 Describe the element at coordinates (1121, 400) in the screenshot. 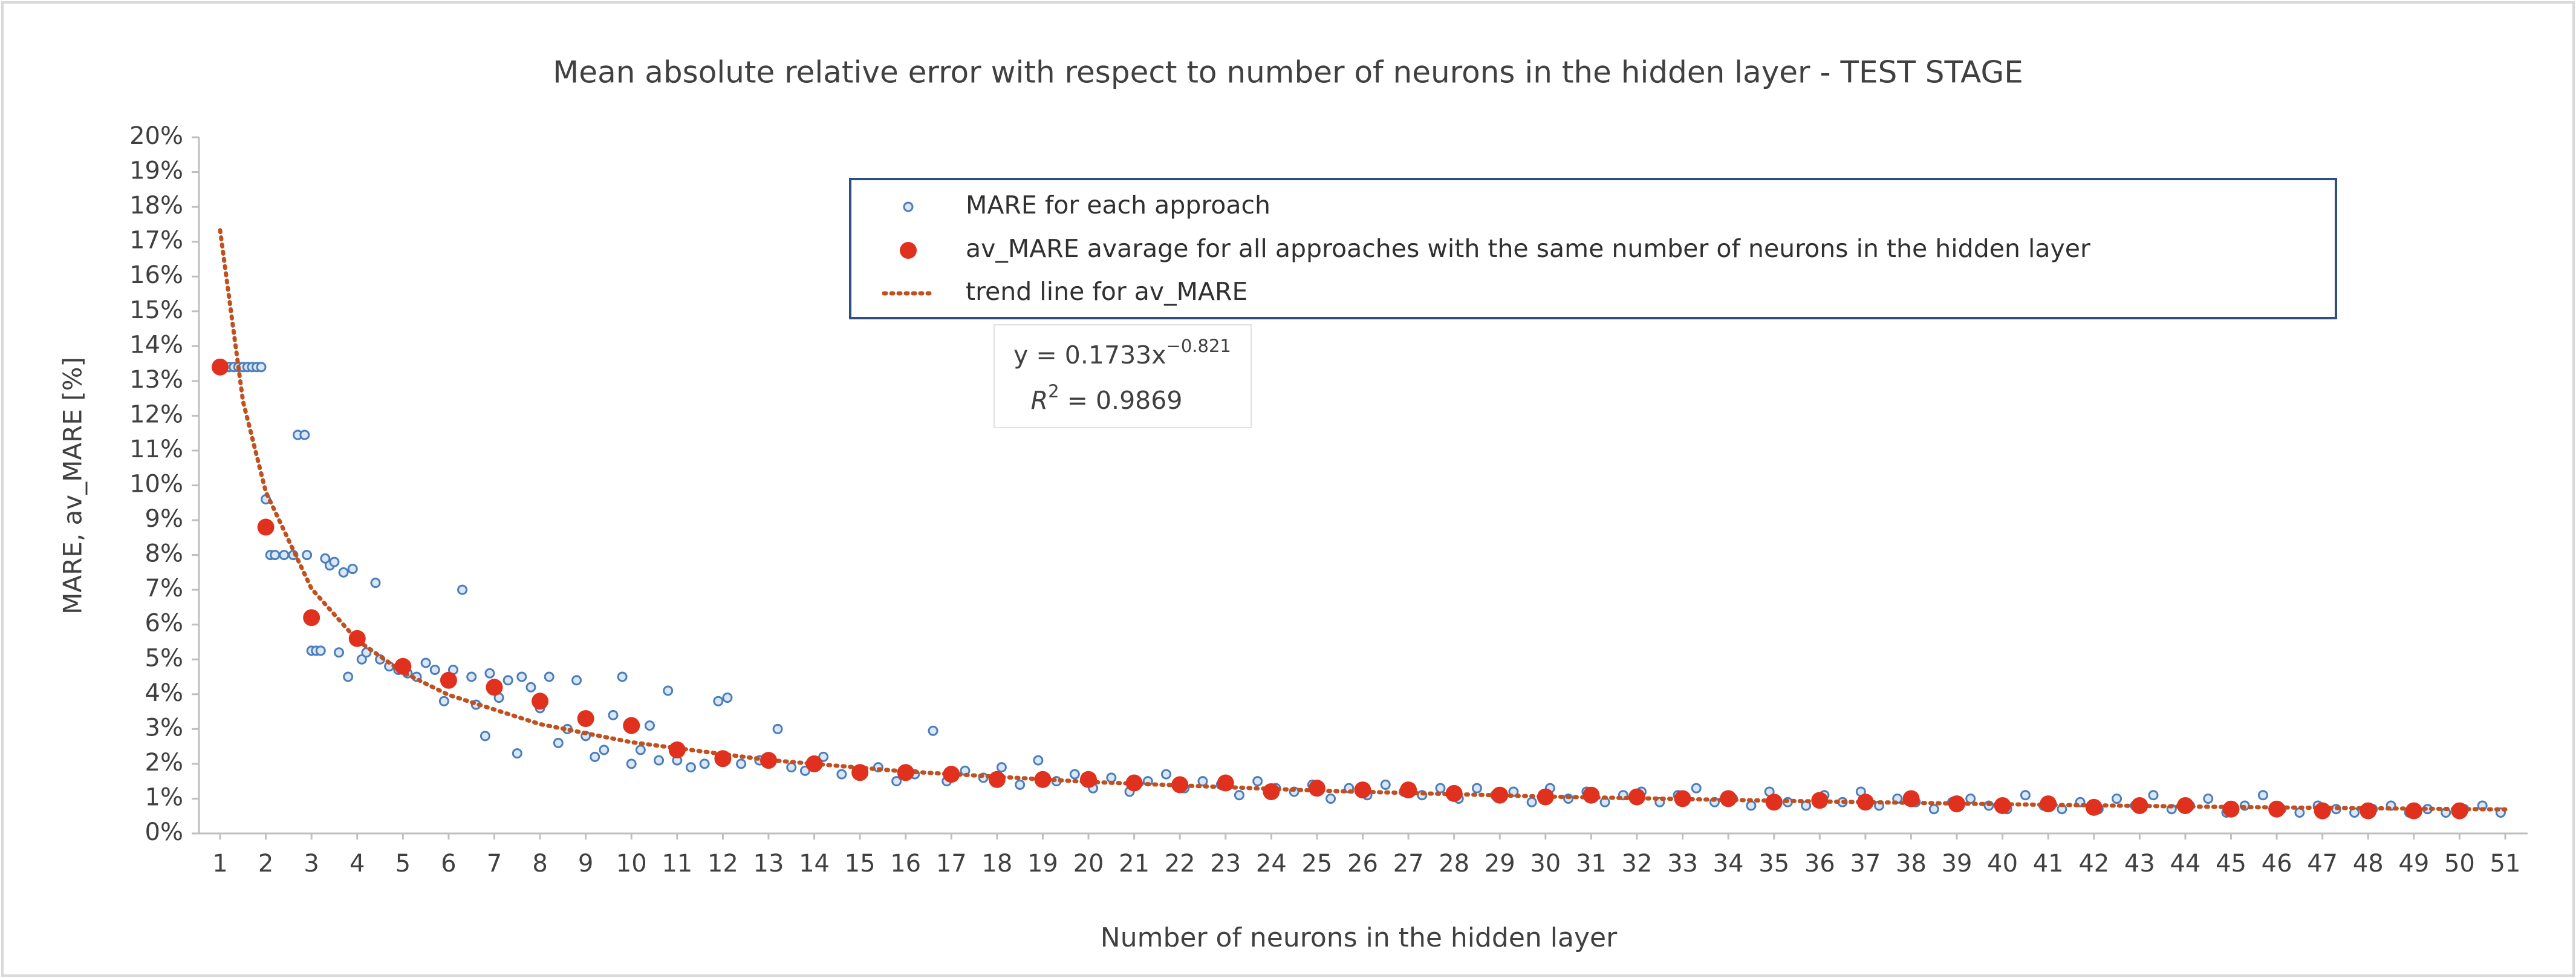

I see `r2-value: = 0.9869` at that location.